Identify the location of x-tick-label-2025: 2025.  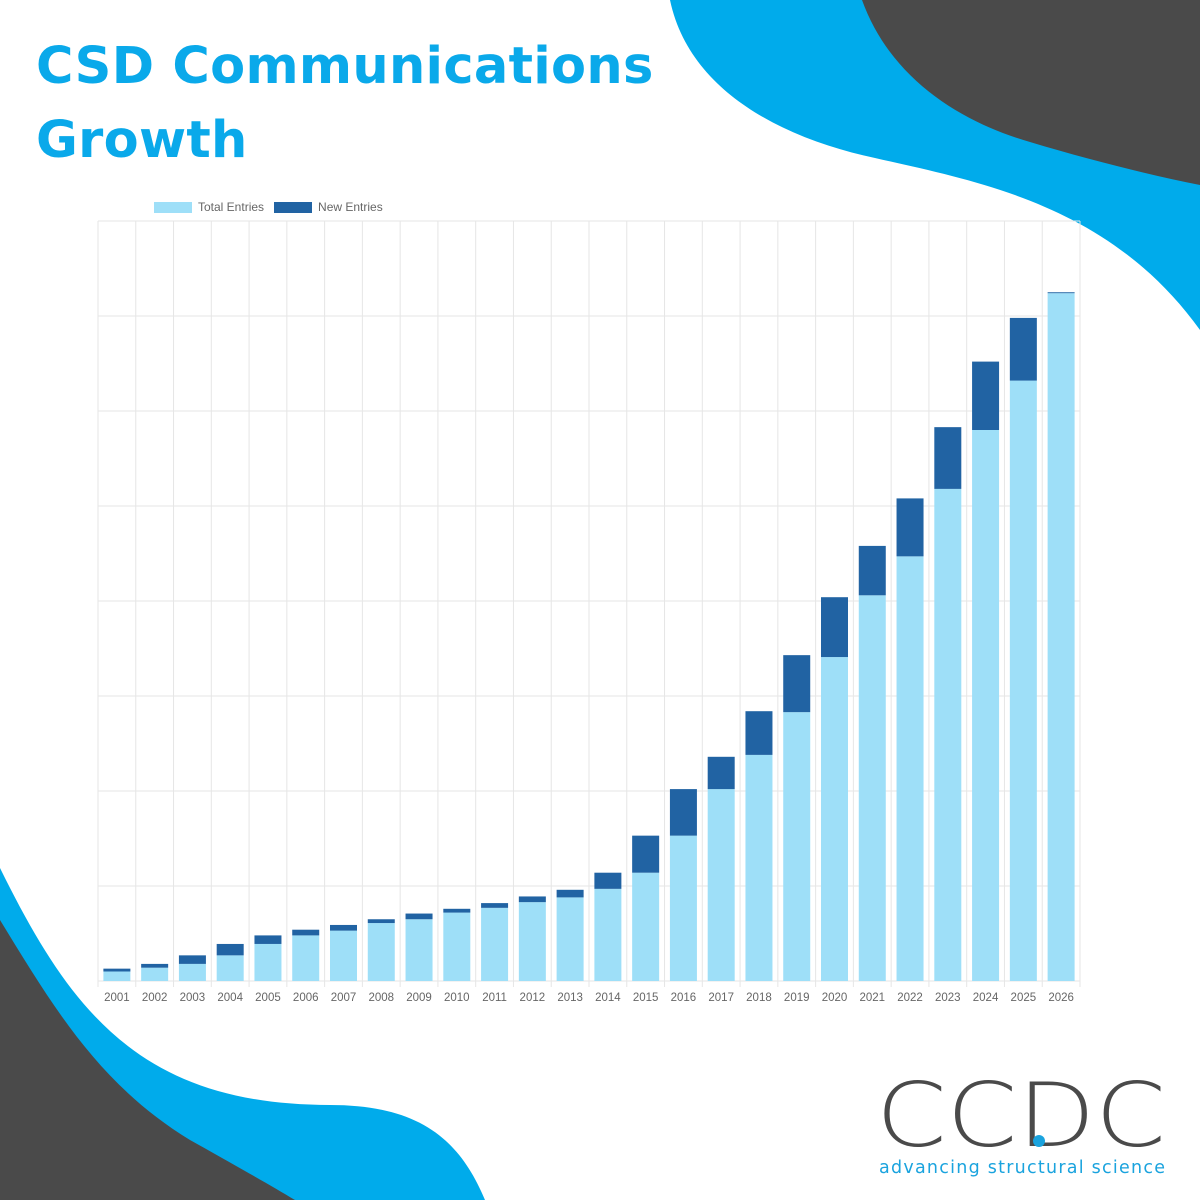
(1024, 998).